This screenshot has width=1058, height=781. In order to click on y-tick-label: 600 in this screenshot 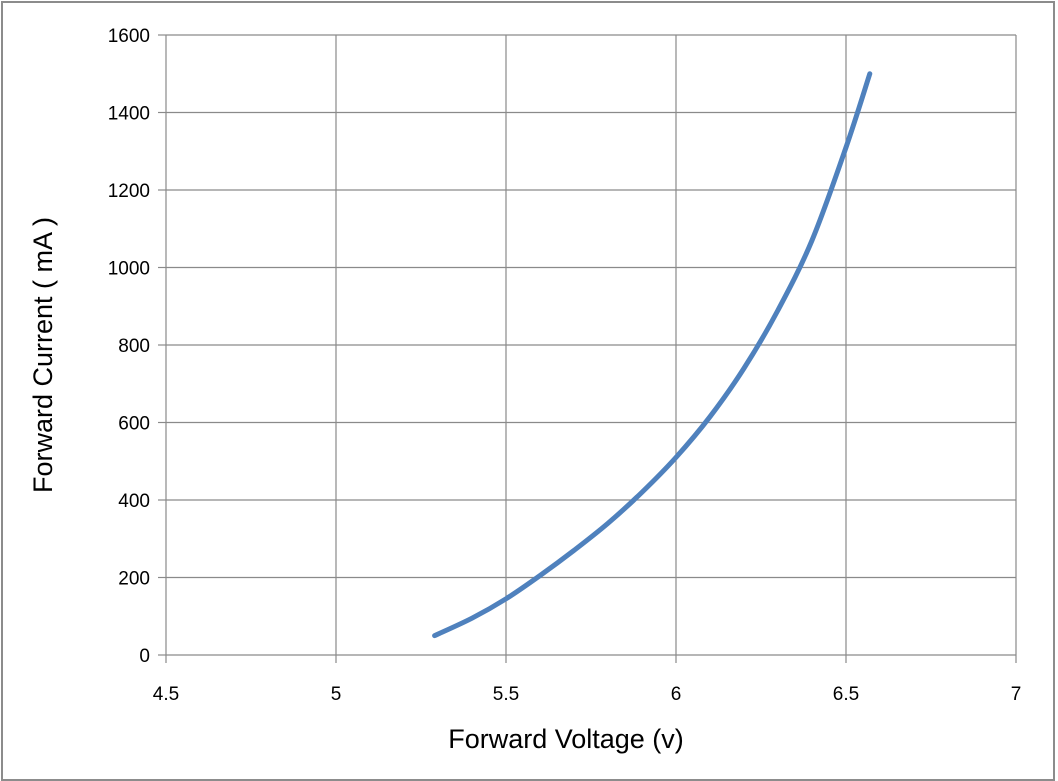, I will do `click(134, 424)`.